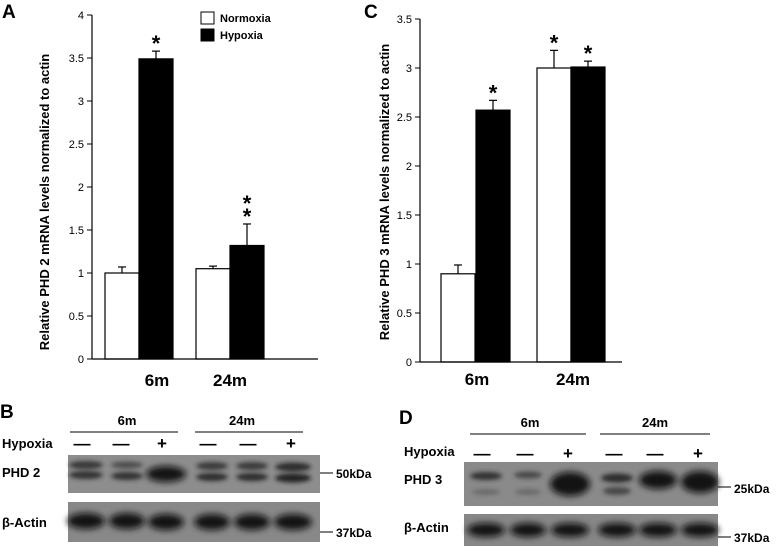 Image resolution: width=780 pixels, height=547 pixels. Describe the element at coordinates (752, 538) in the screenshot. I see `panel-d-marker-37kda: 37kDa` at that location.